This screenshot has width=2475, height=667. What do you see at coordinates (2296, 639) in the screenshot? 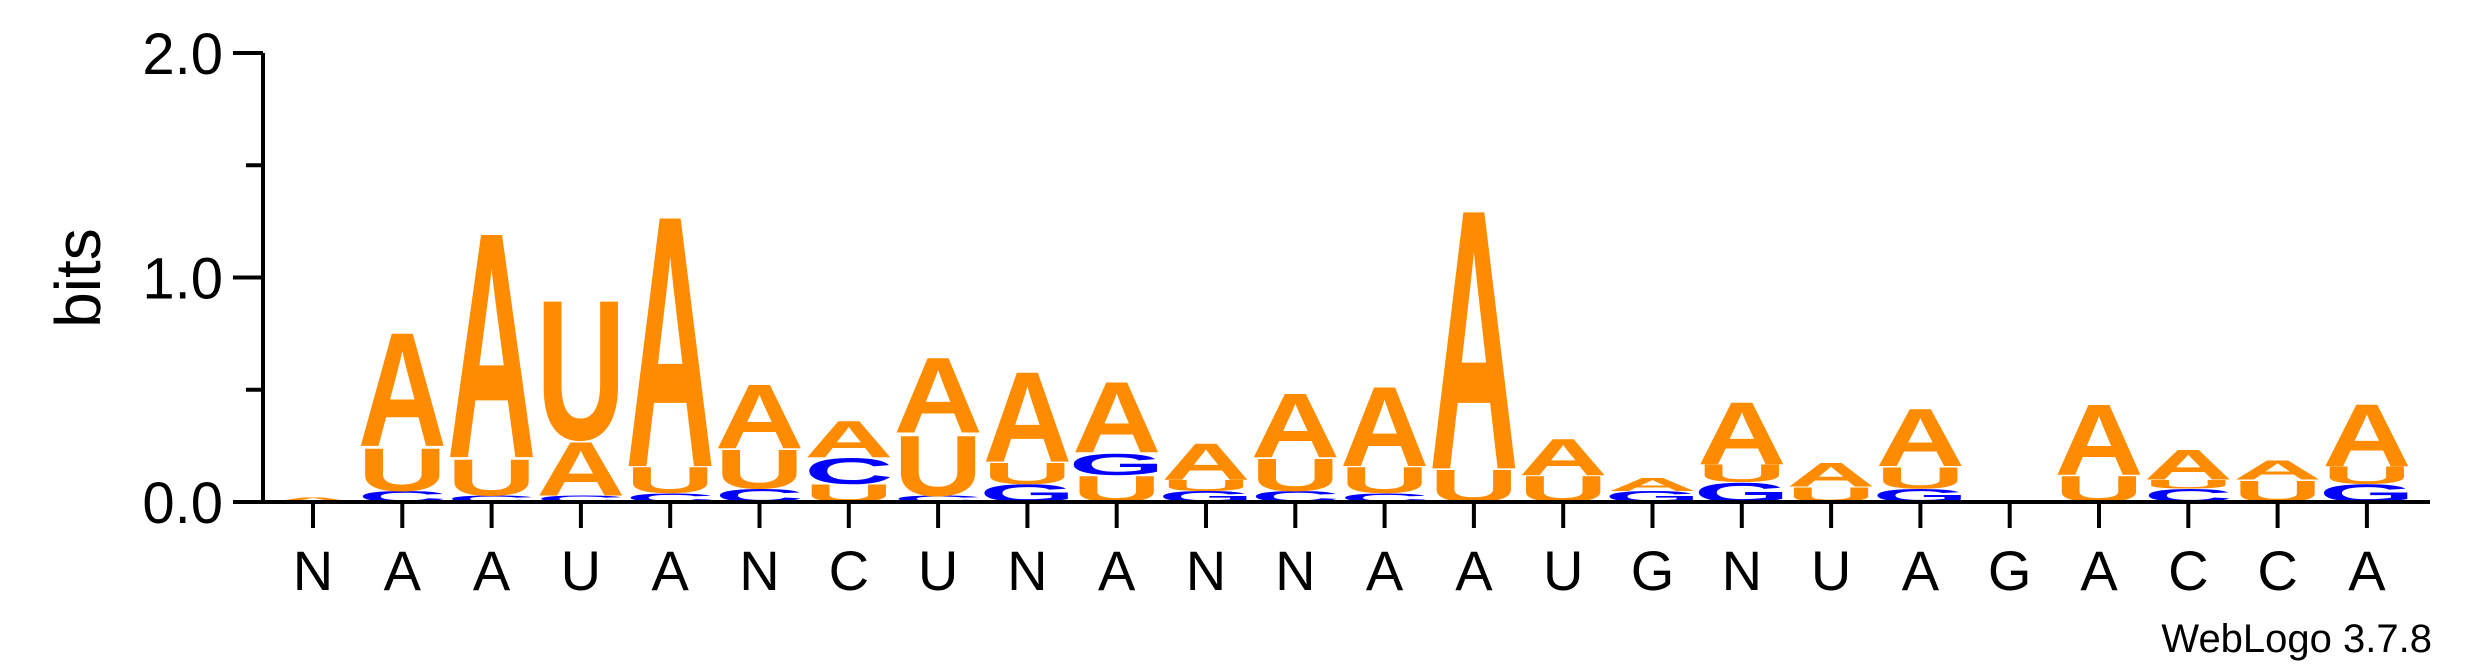
I see `weblogo-credit: WebLogo 3.7.8` at bounding box center [2296, 639].